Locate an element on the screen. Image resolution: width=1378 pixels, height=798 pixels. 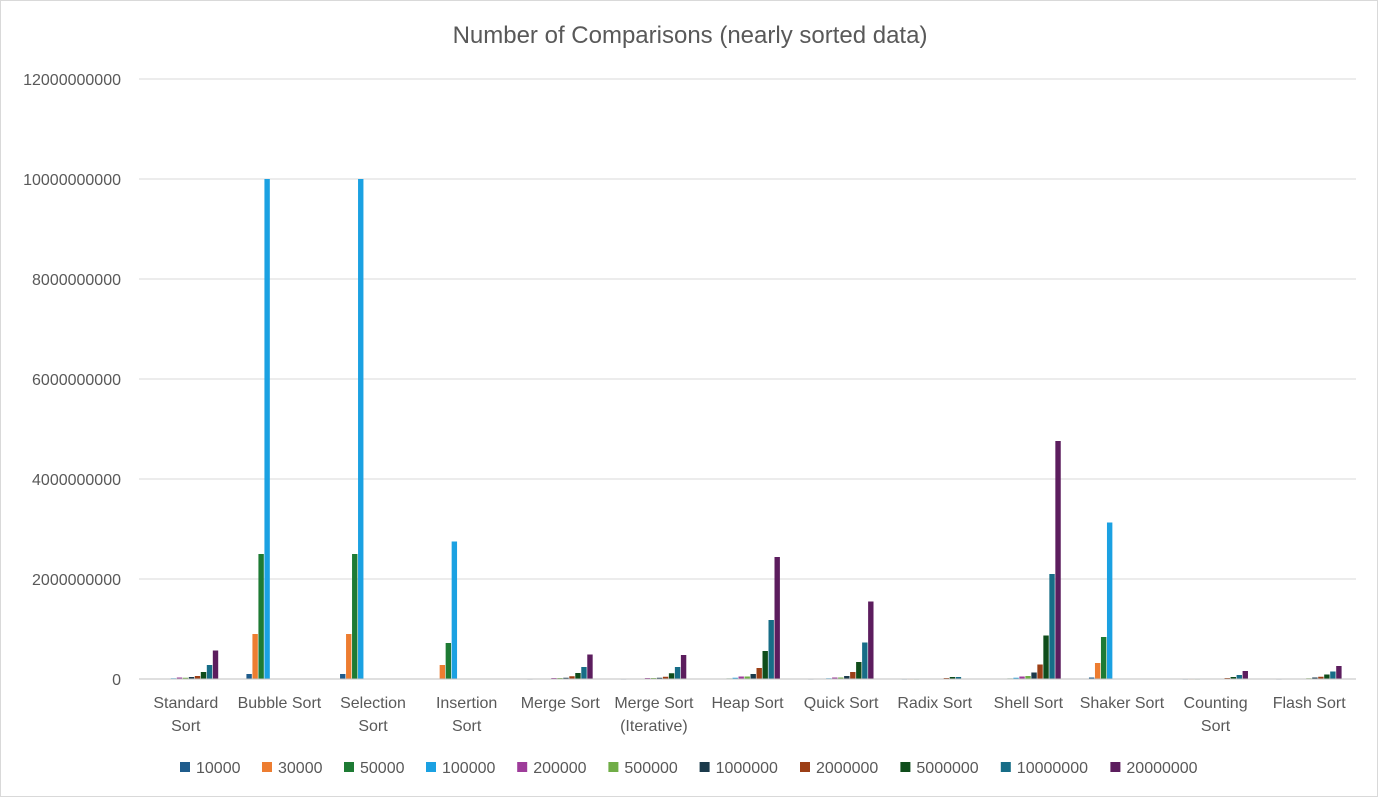
legend-item: 100000 is located at coordinates (460, 768).